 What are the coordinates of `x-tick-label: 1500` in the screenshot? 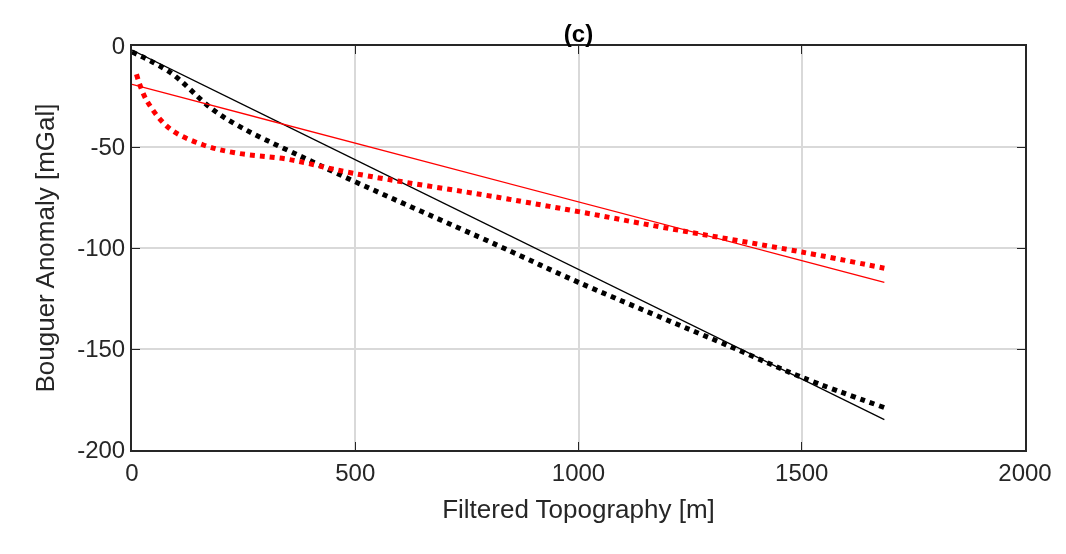 It's located at (802, 472).